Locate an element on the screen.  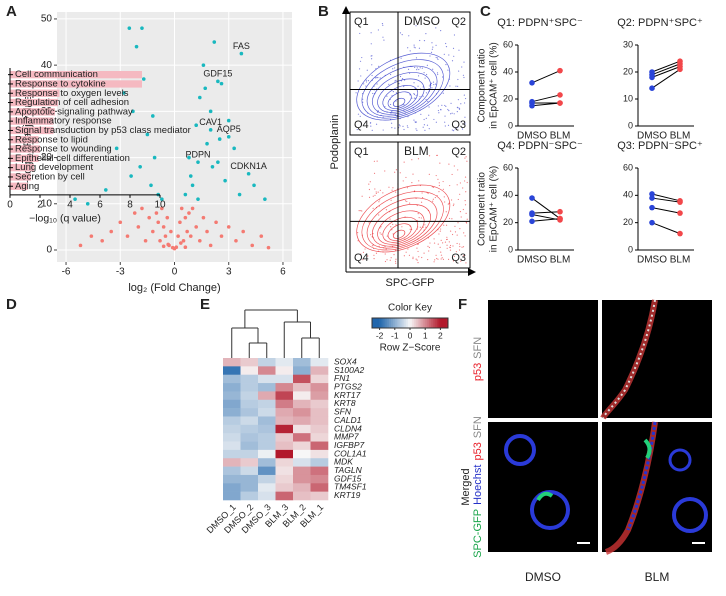
condition-label: BLM is located at coordinates (416, 151).